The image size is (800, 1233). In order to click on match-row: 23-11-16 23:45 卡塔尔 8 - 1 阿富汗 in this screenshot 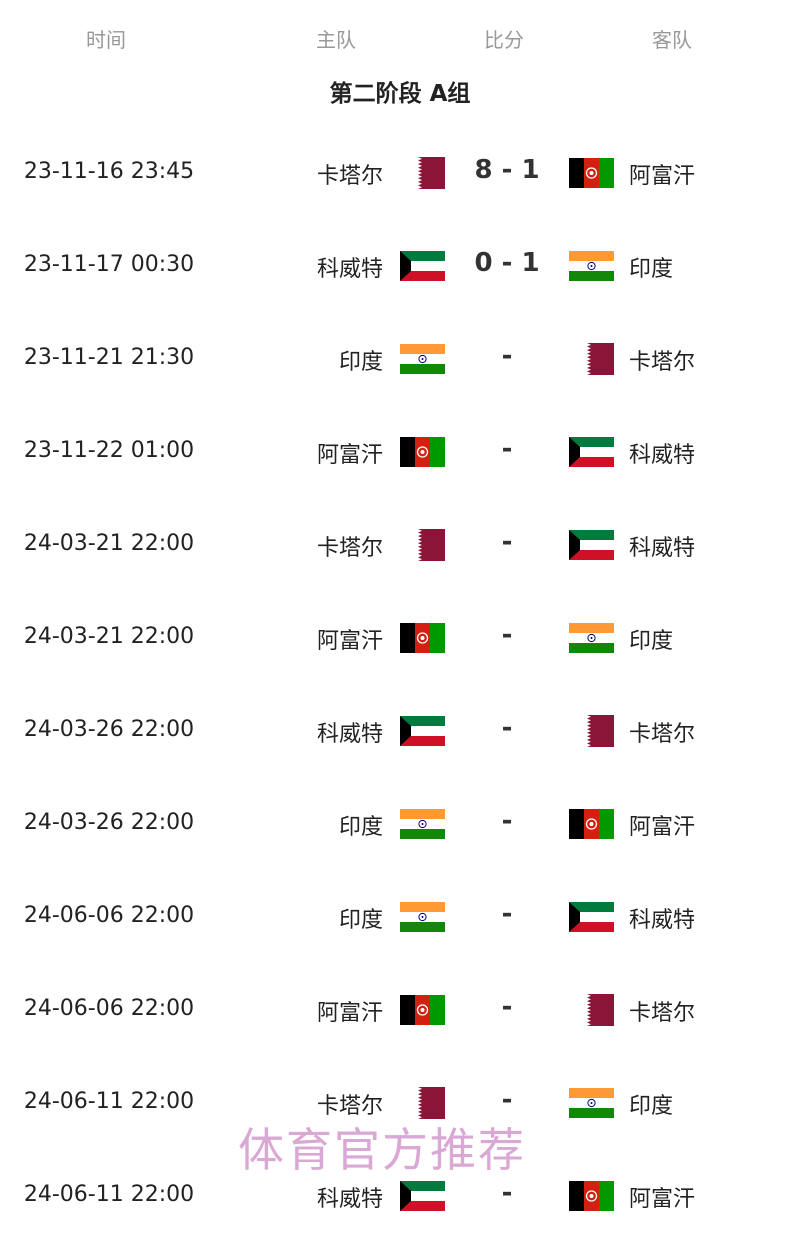, I will do `click(400, 173)`.